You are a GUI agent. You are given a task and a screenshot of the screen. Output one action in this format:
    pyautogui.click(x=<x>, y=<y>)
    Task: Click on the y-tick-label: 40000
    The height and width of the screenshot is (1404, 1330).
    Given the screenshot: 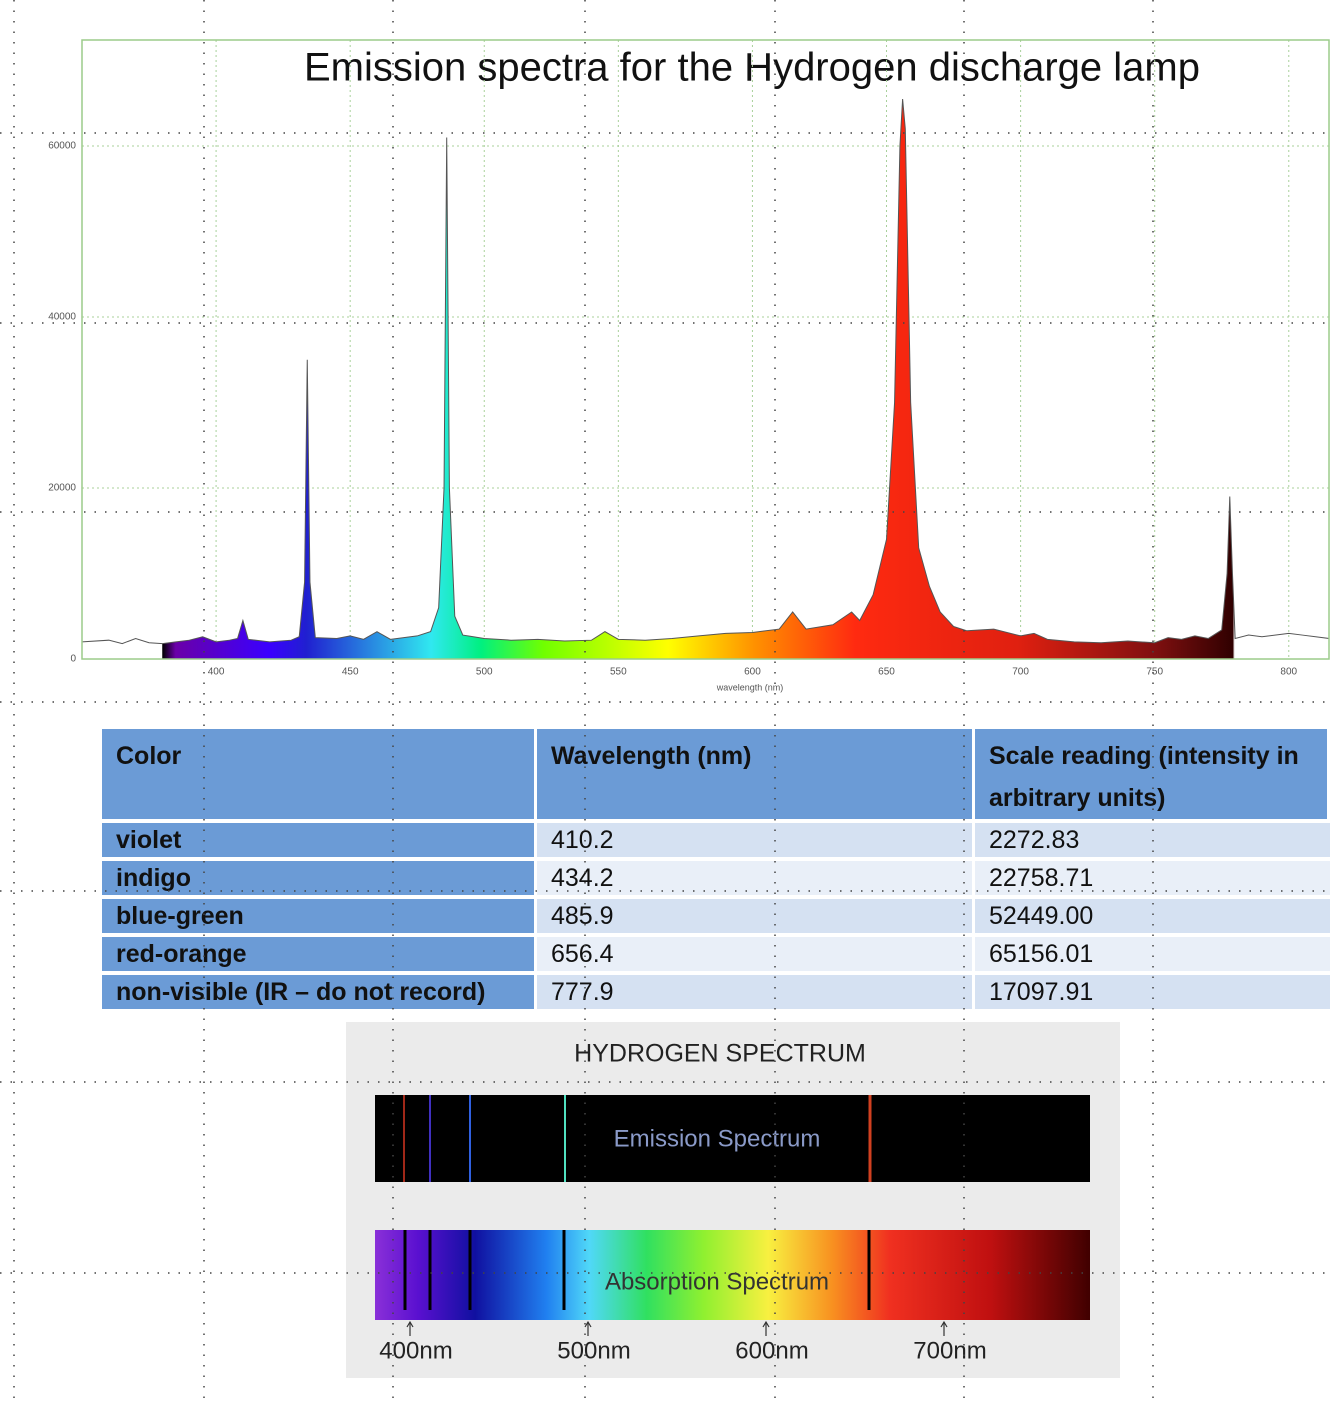 What is the action you would take?
    pyautogui.click(x=62, y=317)
    